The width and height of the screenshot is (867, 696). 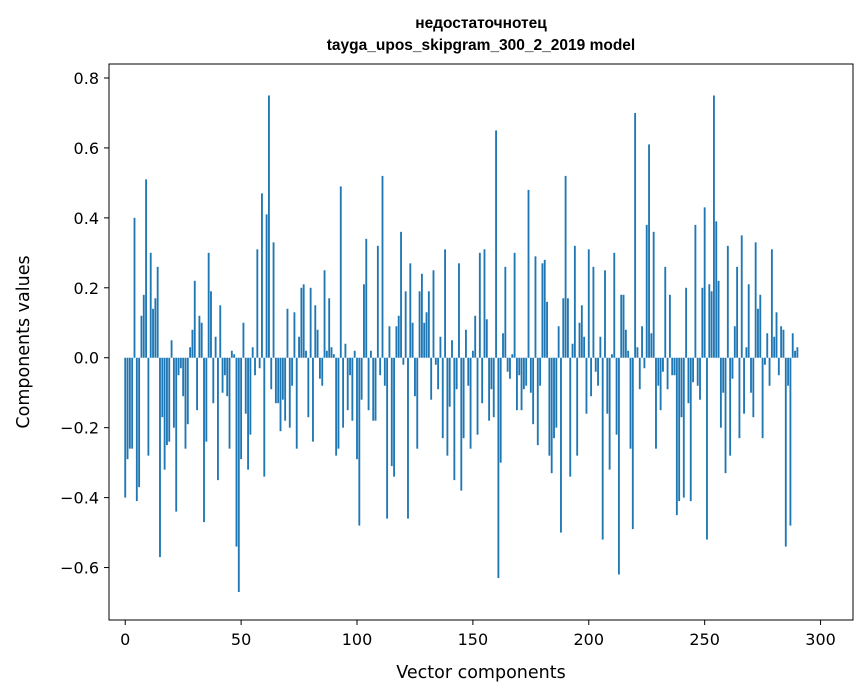 I want to click on x-tick-label: 300, so click(x=820, y=639).